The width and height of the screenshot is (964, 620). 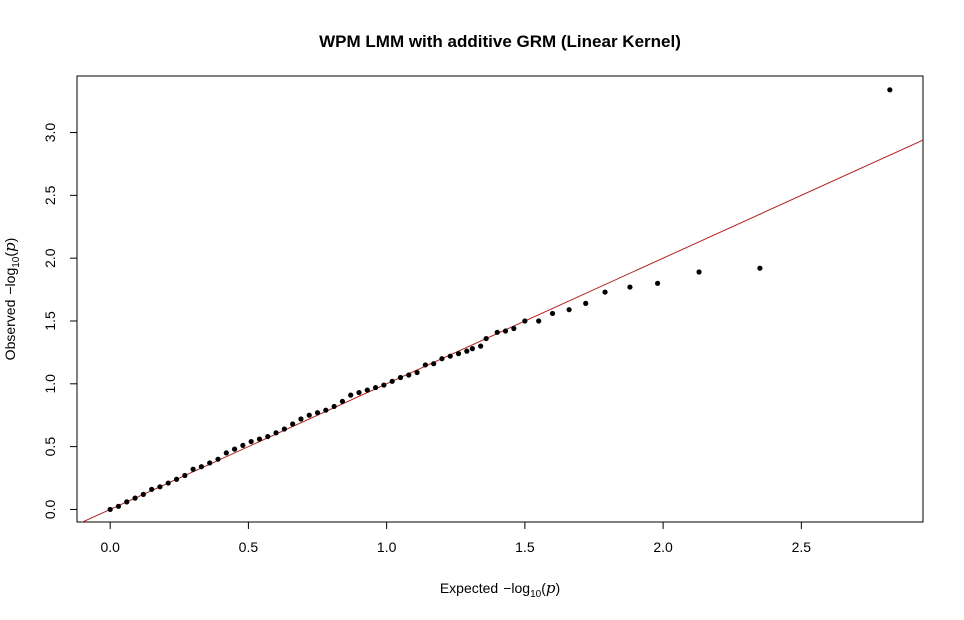 What do you see at coordinates (663, 547) in the screenshot?
I see `x-tick-label: 2.0` at bounding box center [663, 547].